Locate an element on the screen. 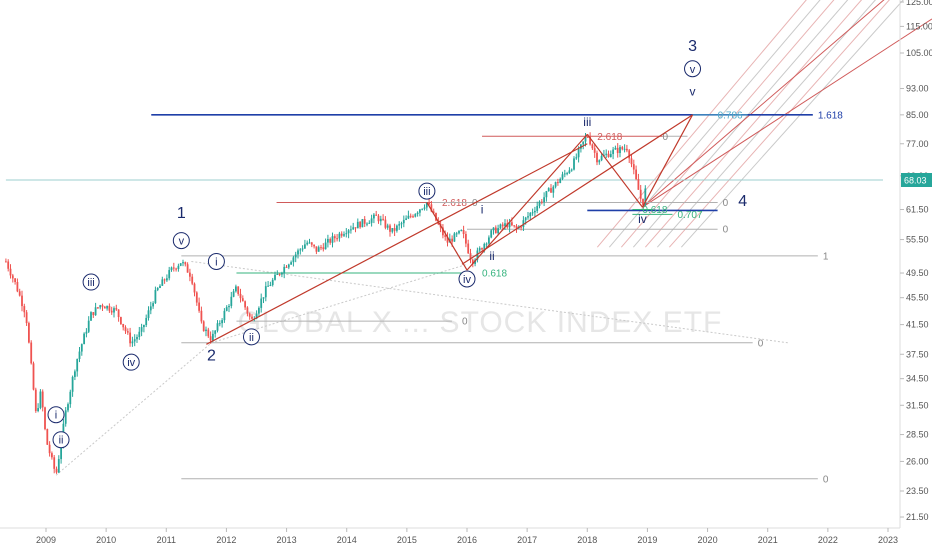 The height and width of the screenshot is (550, 932). x-tick-label: 2012 is located at coordinates (226, 540).